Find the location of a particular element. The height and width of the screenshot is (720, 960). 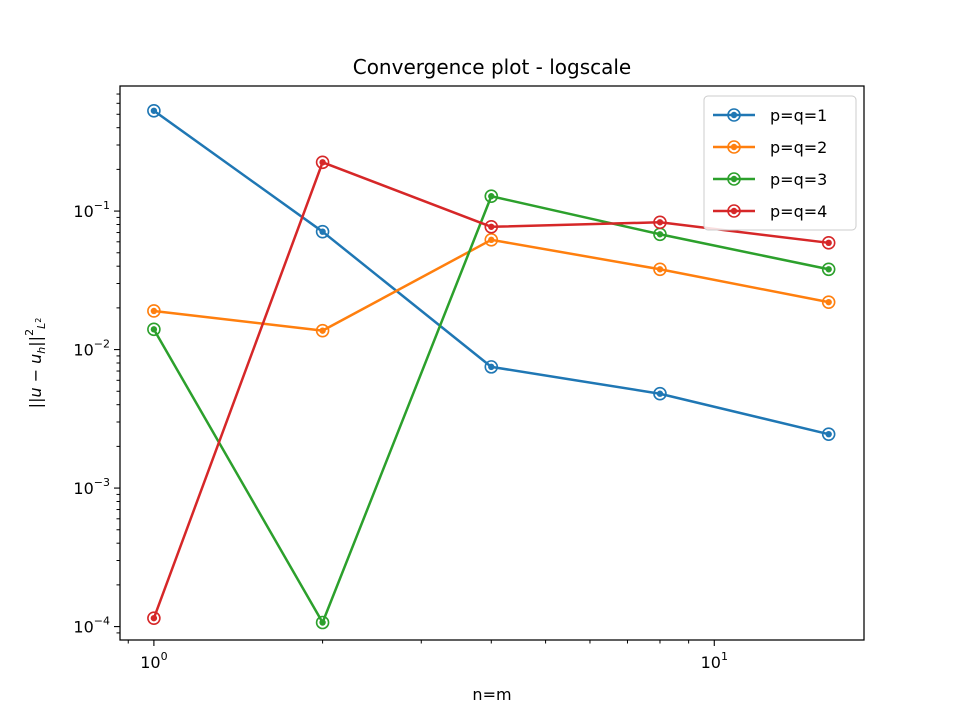

y-tick-label: 10⁻⁴ is located at coordinates (91, 626).